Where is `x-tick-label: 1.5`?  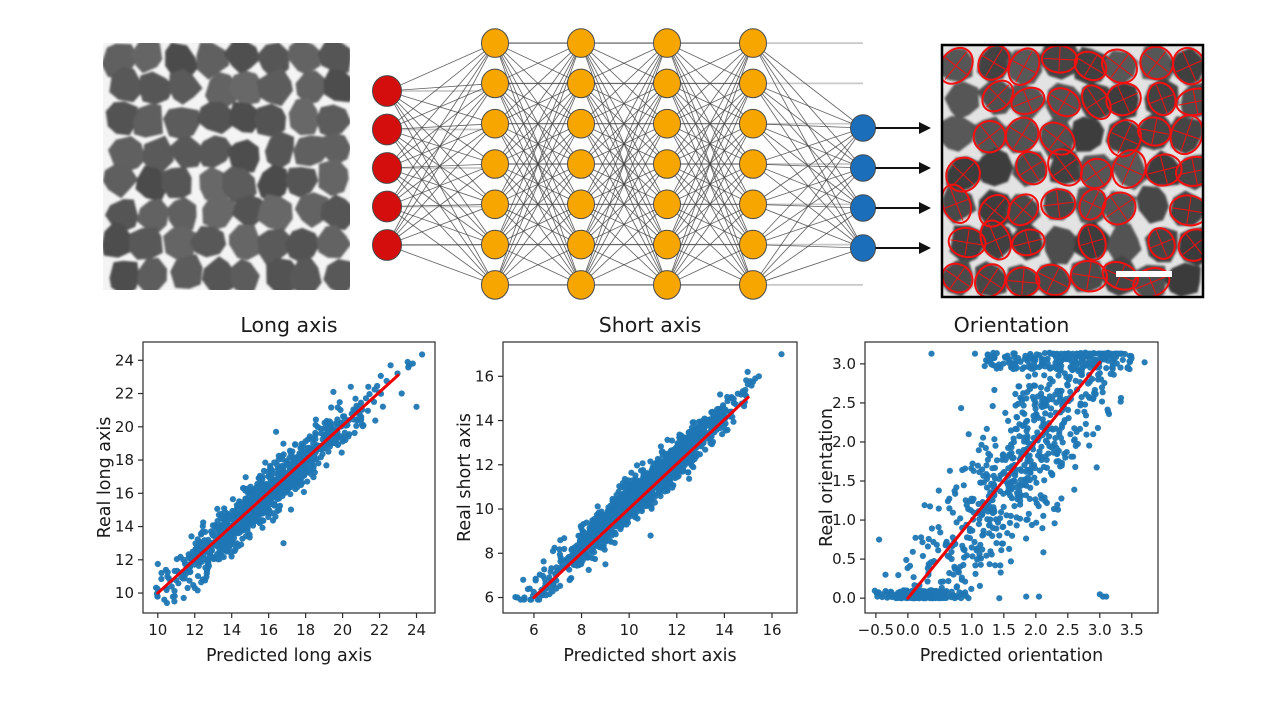
x-tick-label: 1.5 is located at coordinates (1004, 630).